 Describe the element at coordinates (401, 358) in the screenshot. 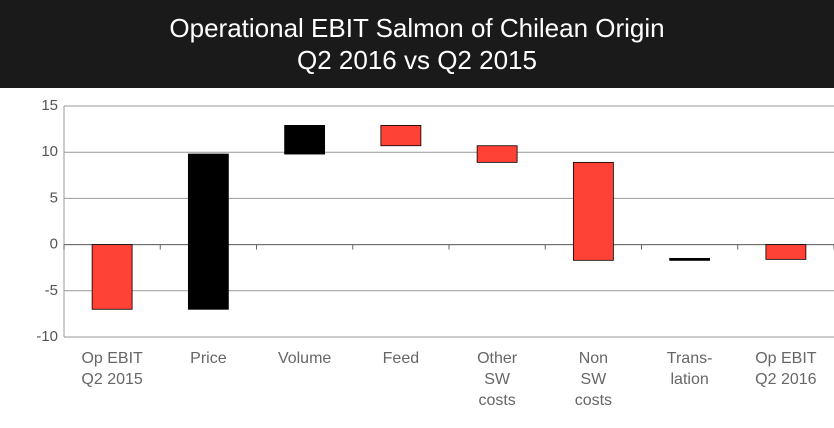

I see `x-tick-label: Feed` at that location.